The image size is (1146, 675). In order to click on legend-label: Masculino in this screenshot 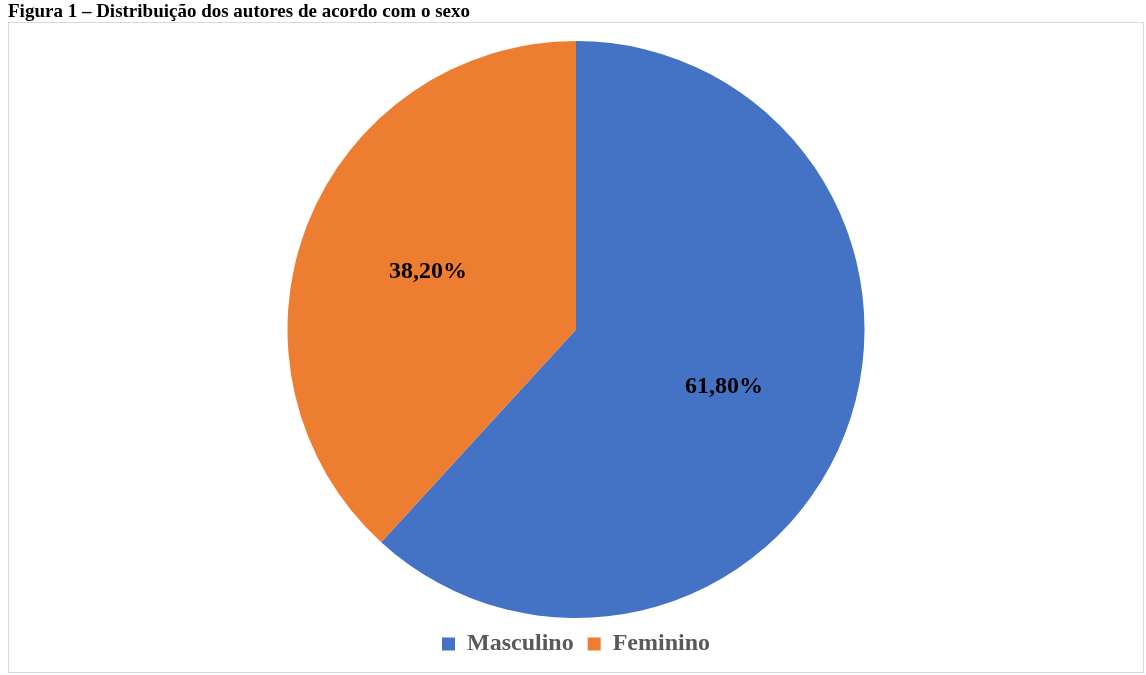, I will do `click(520, 642)`.